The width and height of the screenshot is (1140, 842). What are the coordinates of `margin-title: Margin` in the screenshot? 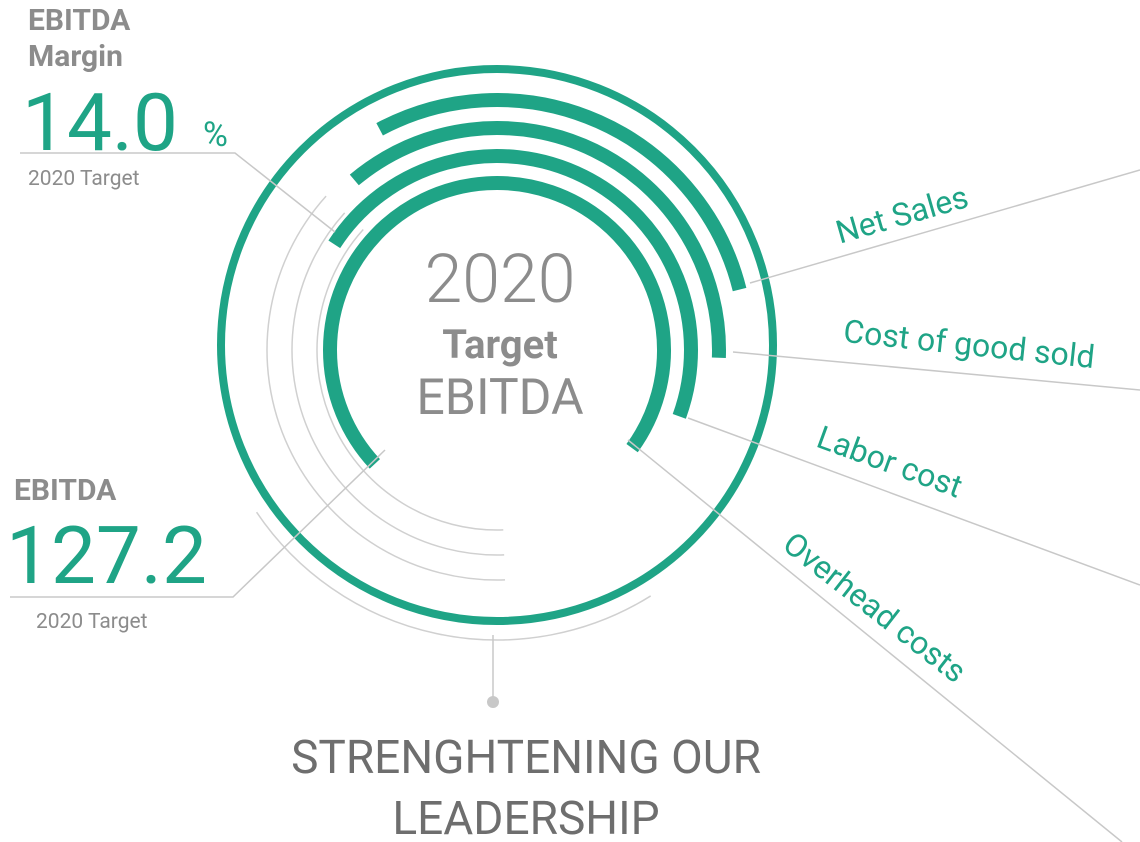 It's located at (75, 56).